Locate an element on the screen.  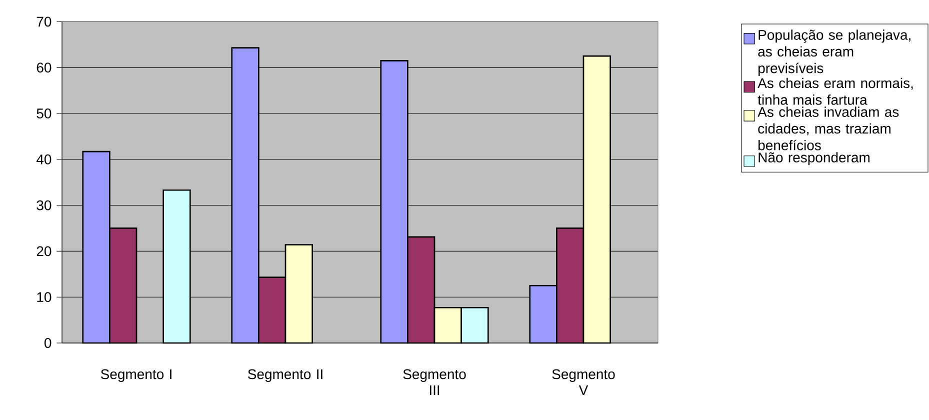
x-tick-label: Segmento III is located at coordinates (434, 382).